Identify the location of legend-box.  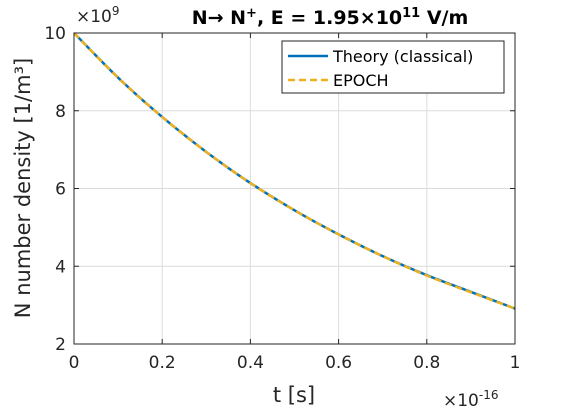
(393, 67).